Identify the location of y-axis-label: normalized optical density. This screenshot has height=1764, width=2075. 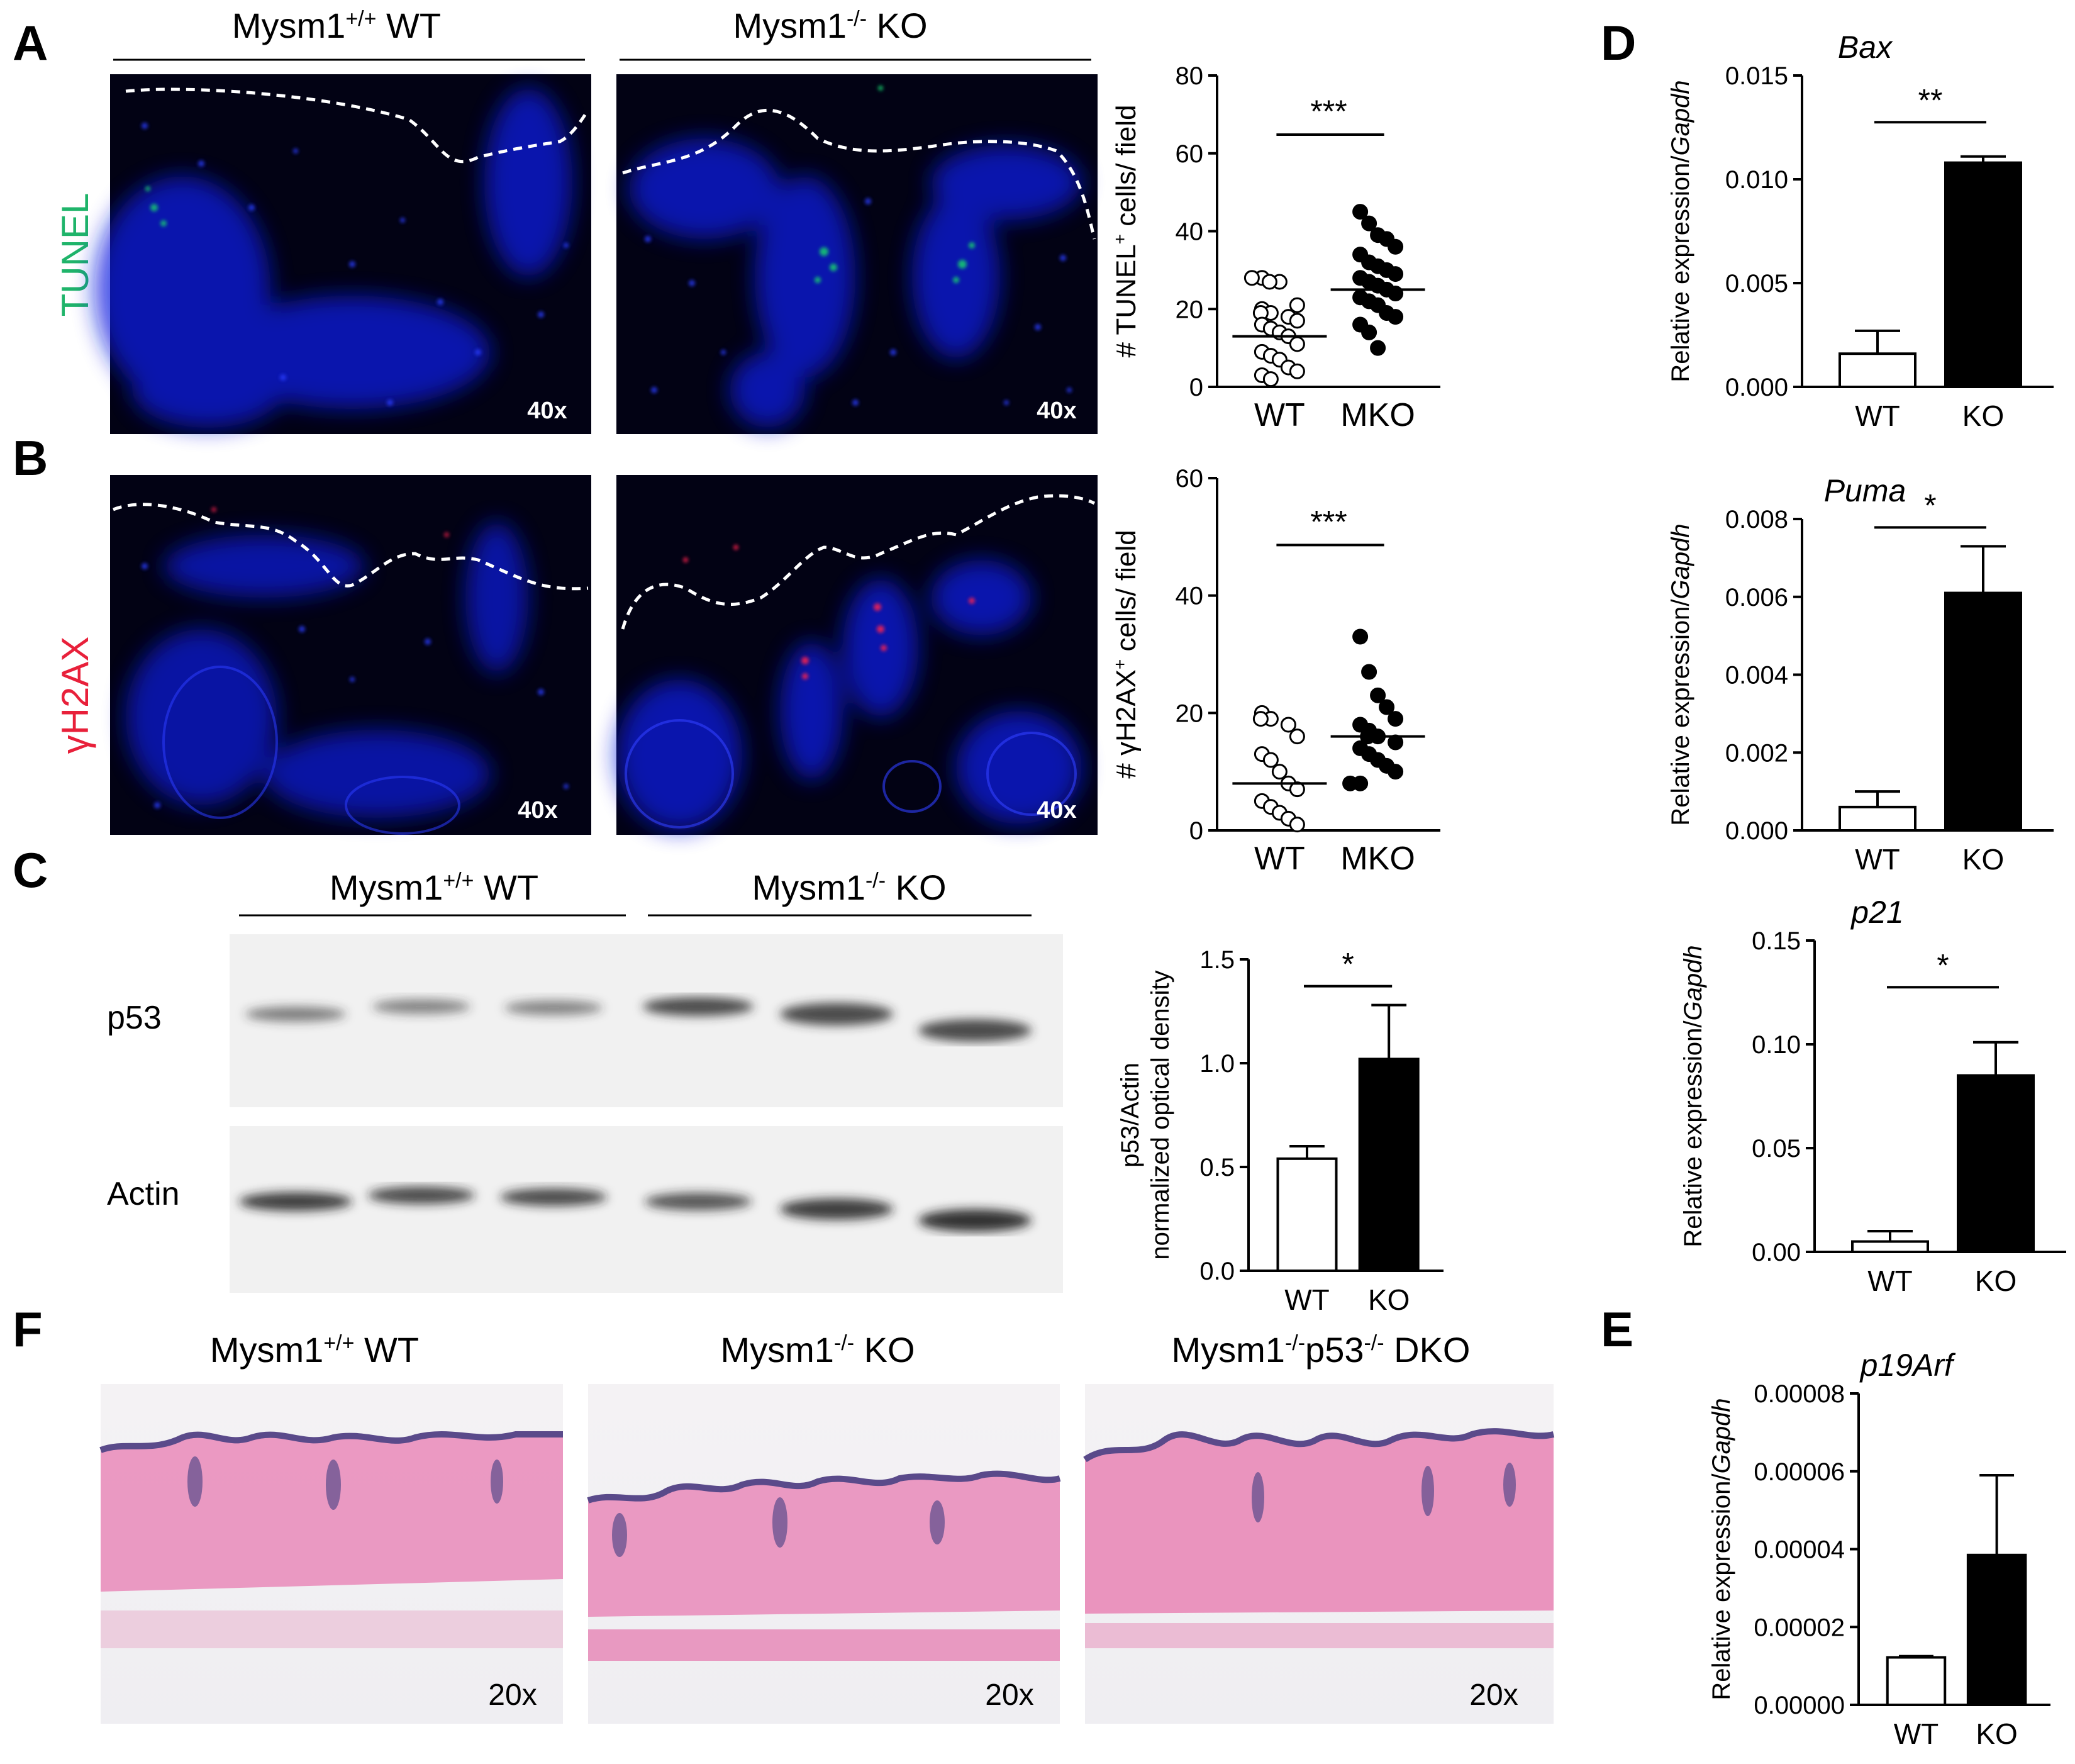
(1160, 1114).